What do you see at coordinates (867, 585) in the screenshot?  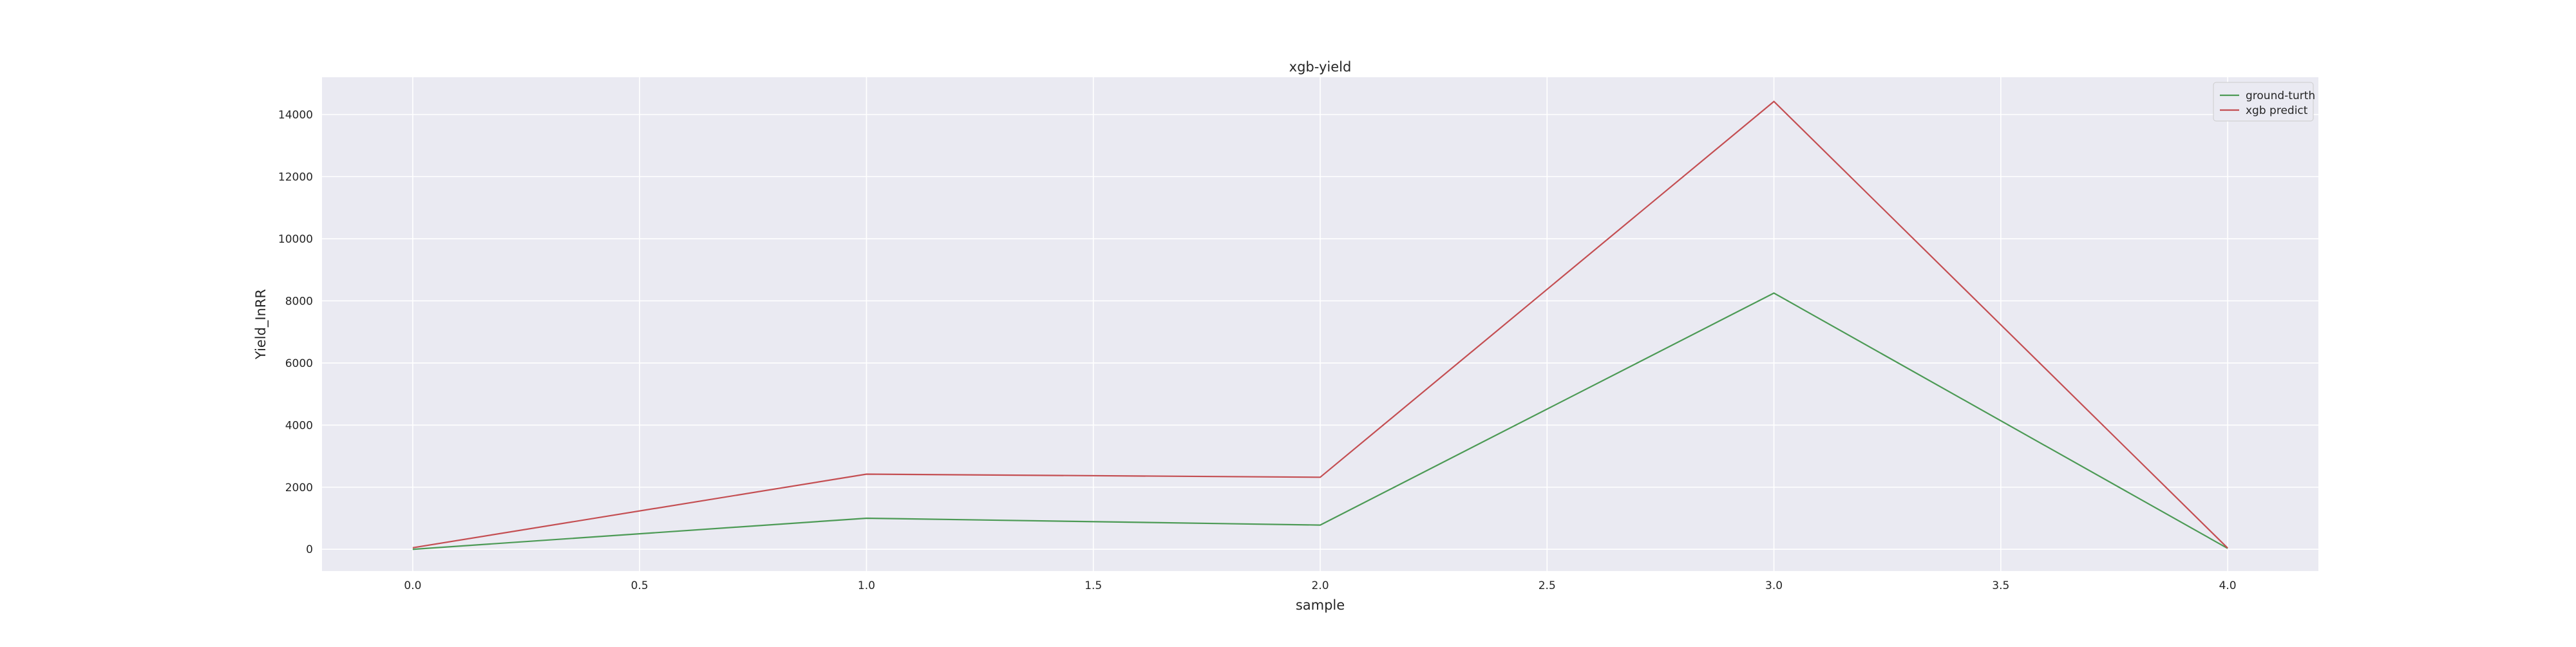 I see `x-tick-label: 1.0` at bounding box center [867, 585].